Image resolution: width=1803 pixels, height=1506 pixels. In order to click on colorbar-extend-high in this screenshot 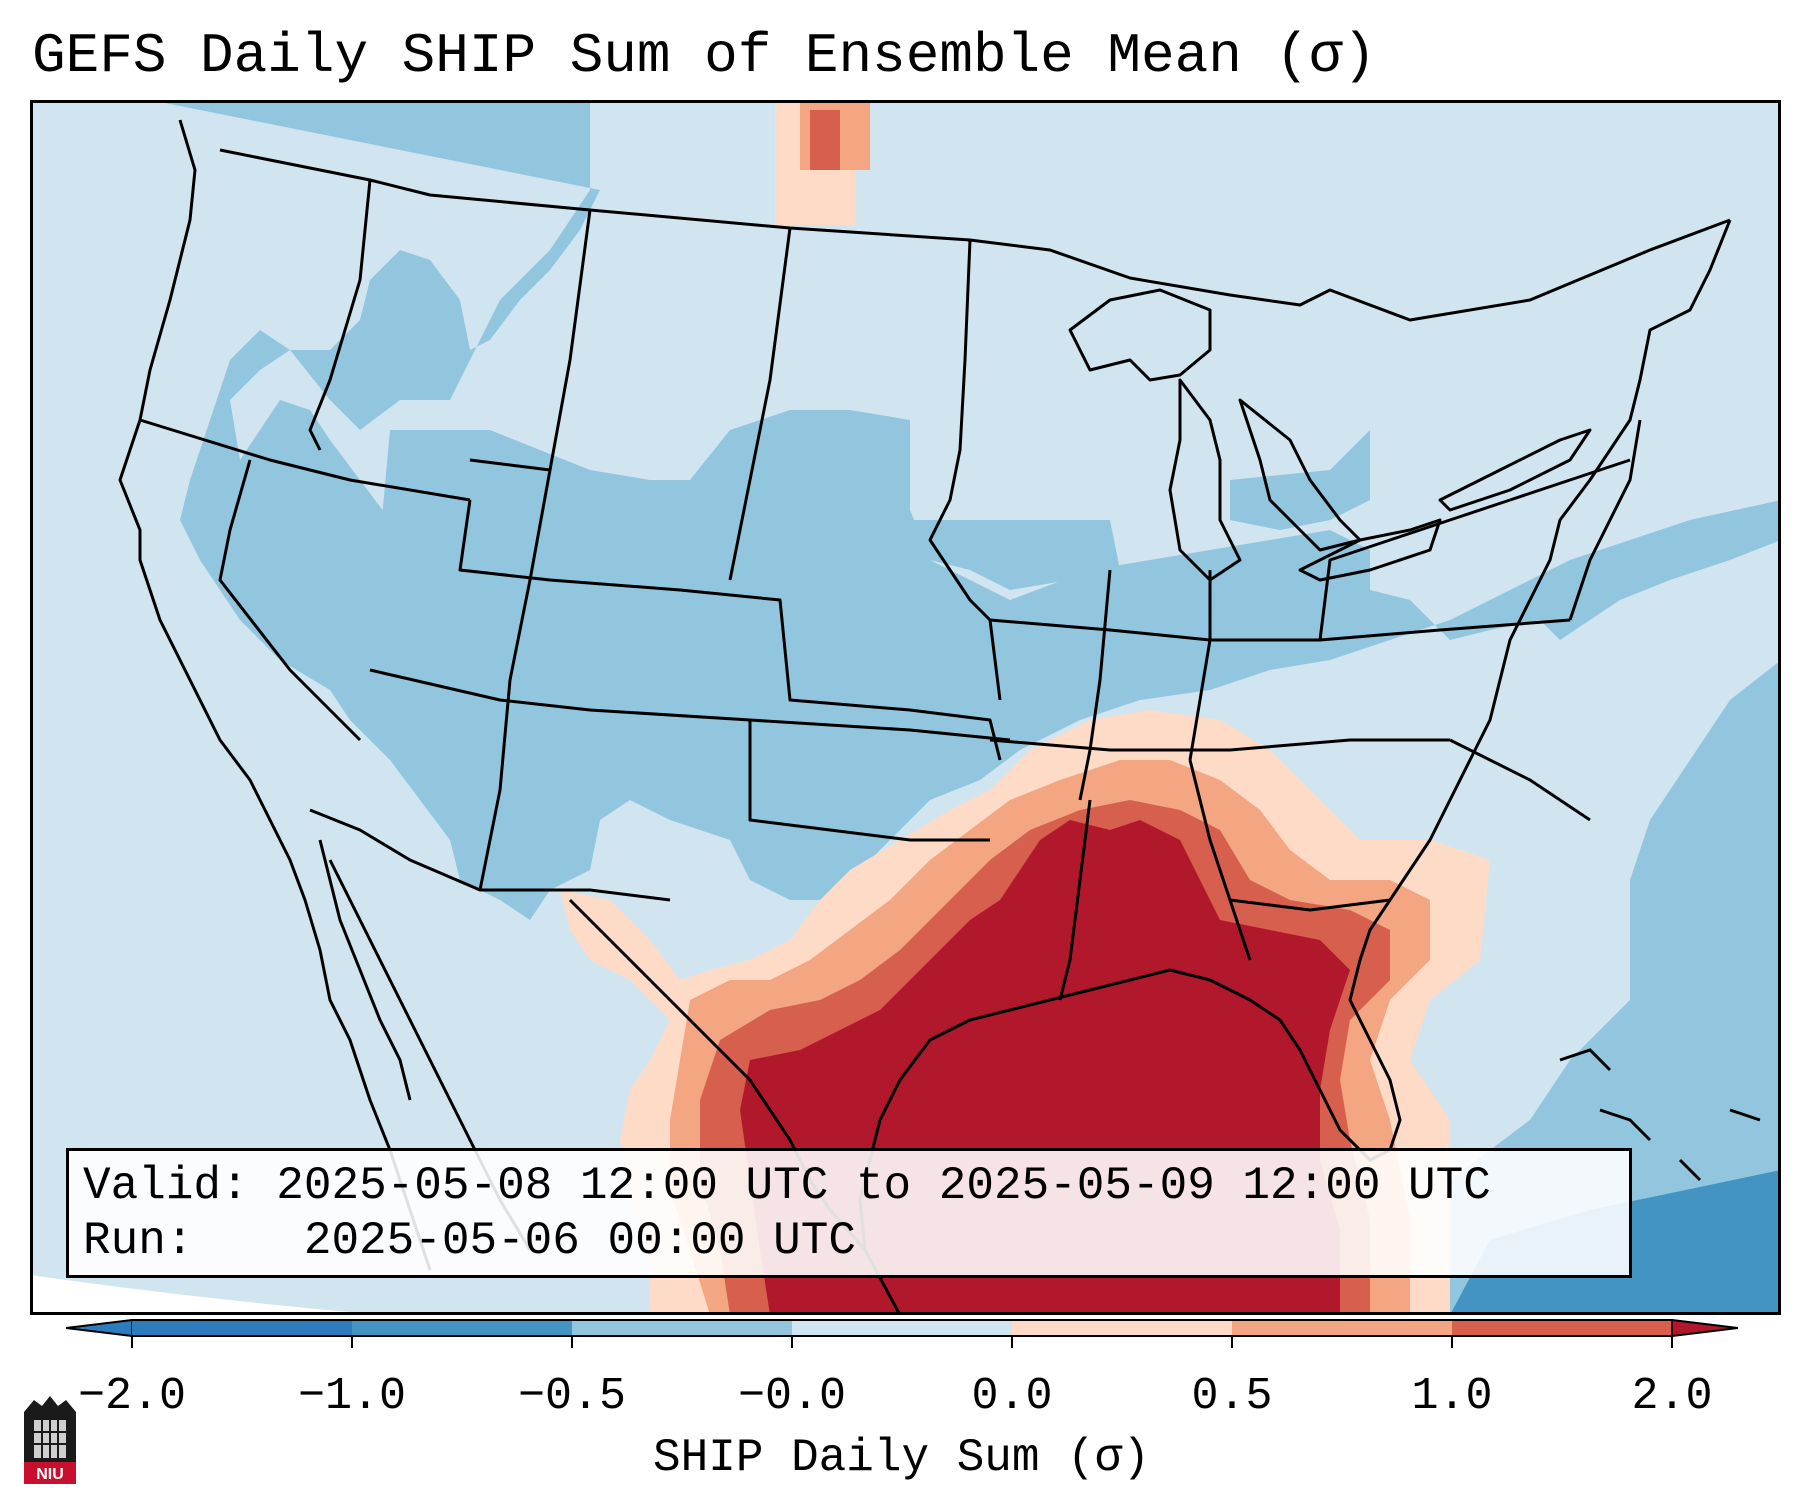, I will do `click(1705, 1328)`.